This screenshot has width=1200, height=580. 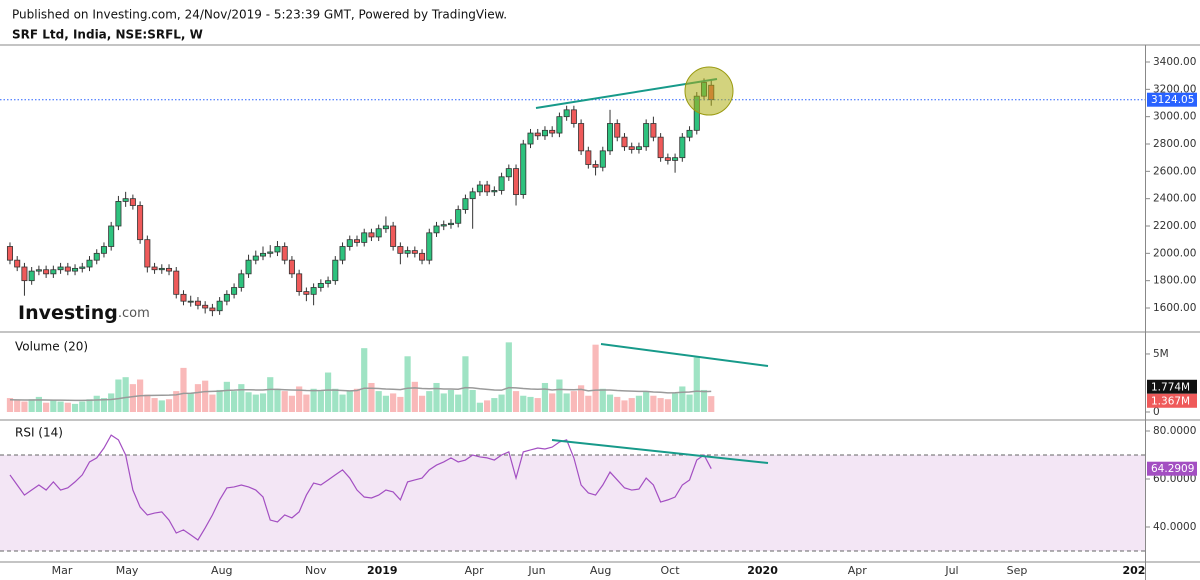 I want to click on x-tick-label: Jun, so click(x=536, y=570).